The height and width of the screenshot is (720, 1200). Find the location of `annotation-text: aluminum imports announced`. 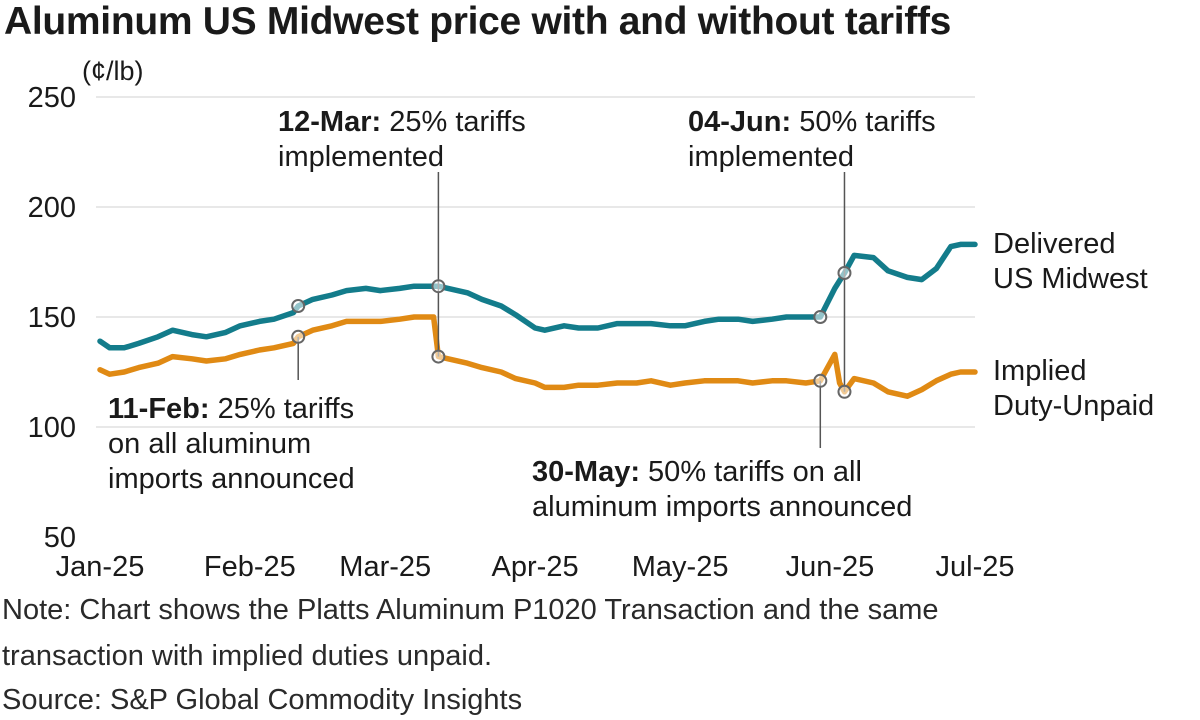

annotation-text: aluminum imports announced is located at coordinates (722, 507).